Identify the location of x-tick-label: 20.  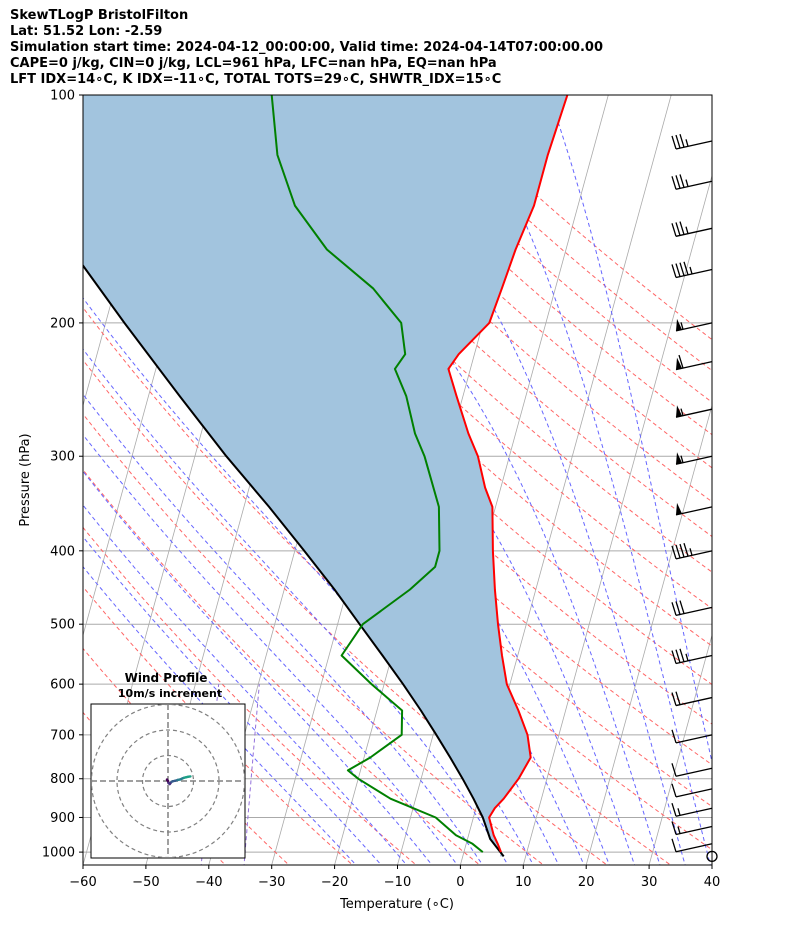
(586, 882).